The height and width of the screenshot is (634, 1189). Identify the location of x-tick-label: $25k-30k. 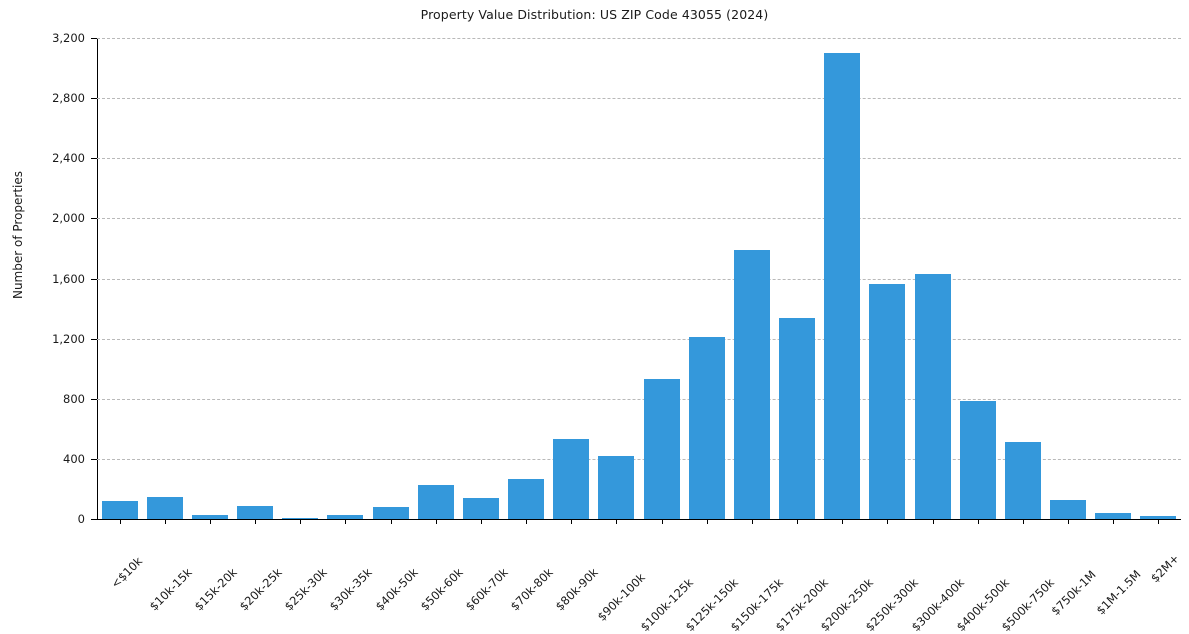
(305, 589).